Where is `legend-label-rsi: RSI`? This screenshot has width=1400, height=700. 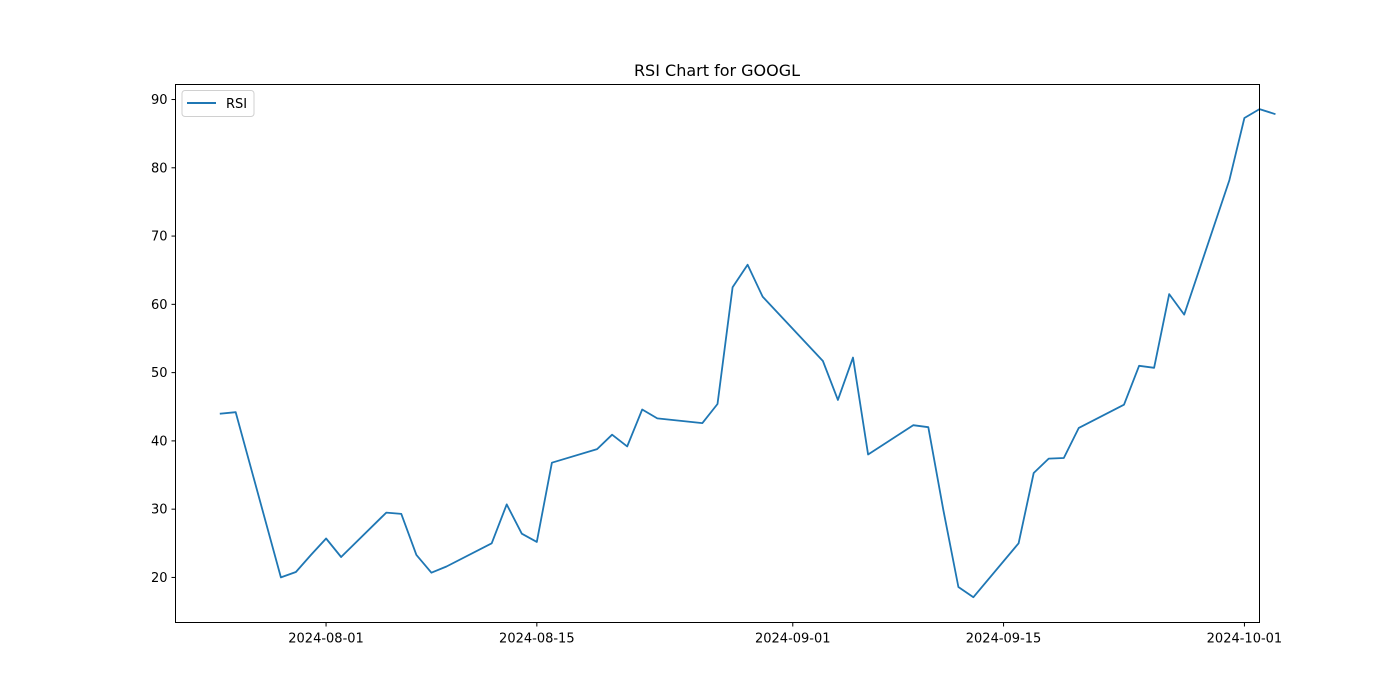
legend-label-rsi: RSI is located at coordinates (236, 104).